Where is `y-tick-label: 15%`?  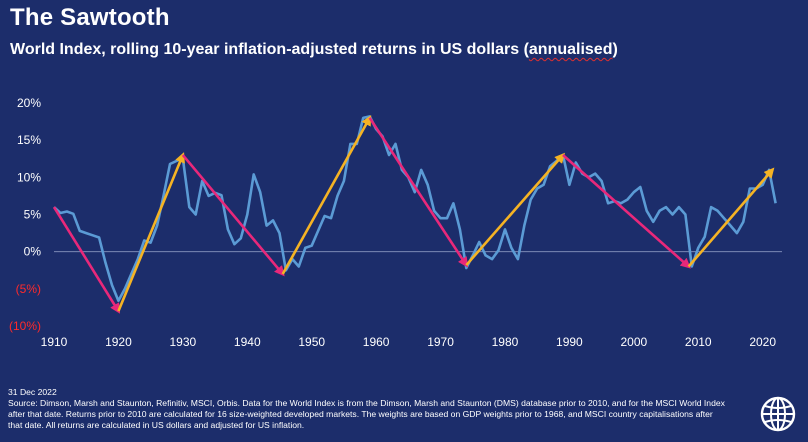
y-tick-label: 15% is located at coordinates (29, 140).